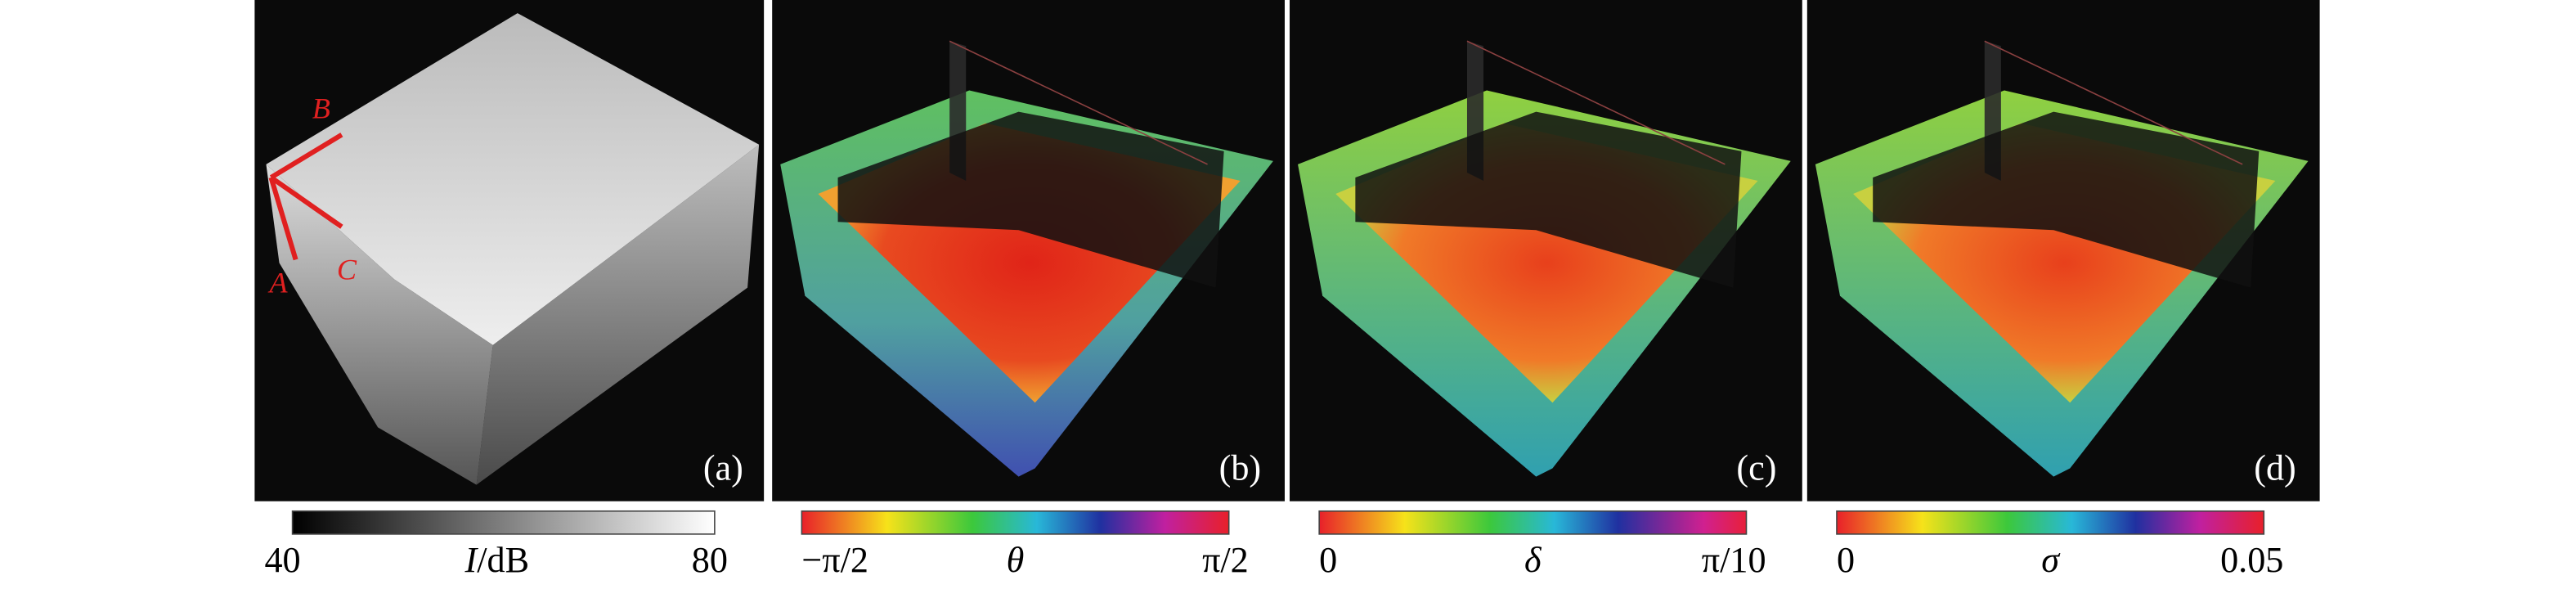 This screenshot has height=589, width=2576. I want to click on axis-label: C, so click(347, 270).